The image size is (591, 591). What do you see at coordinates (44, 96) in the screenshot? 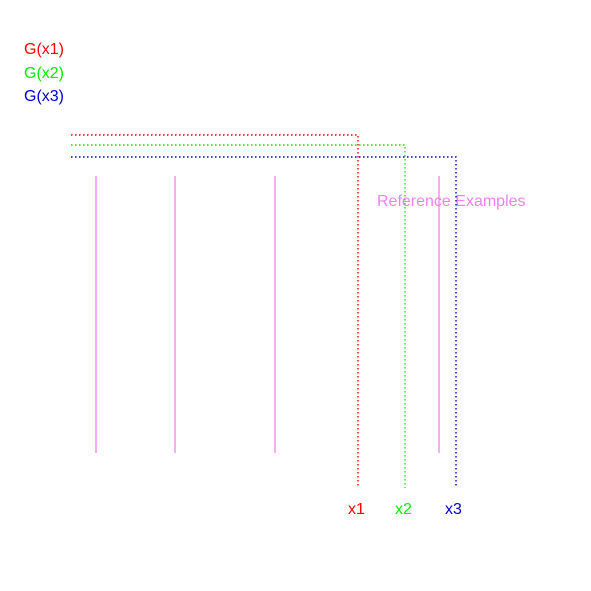
I see `legend-g-x3: G(x3)` at bounding box center [44, 96].